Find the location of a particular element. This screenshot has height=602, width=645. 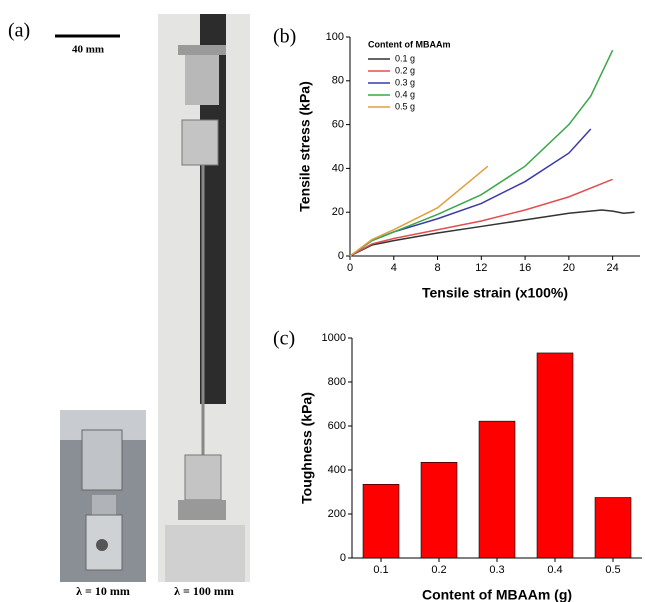

y-tick-label: 20 is located at coordinates (338, 212).